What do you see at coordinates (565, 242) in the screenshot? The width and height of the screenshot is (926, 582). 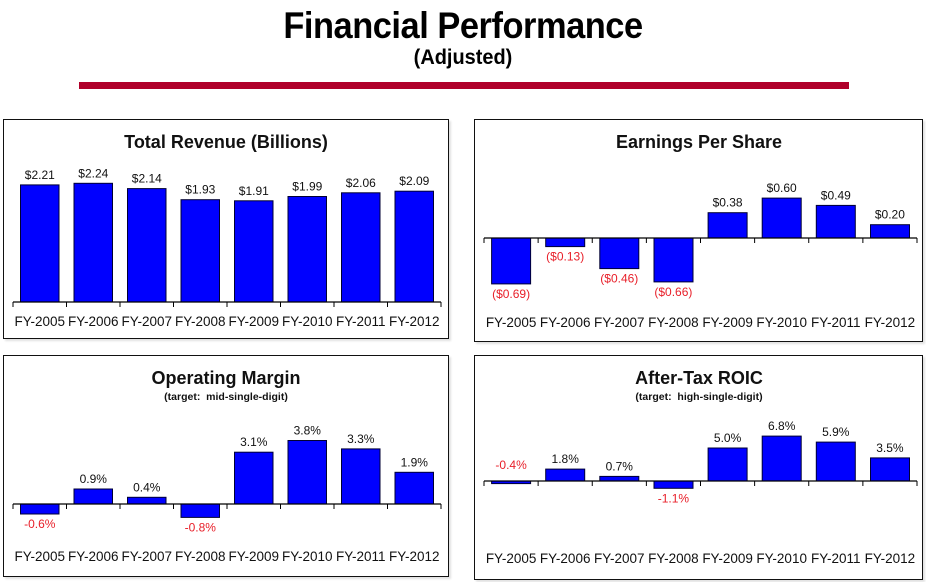 I see `bar-eps-fy-2006` at bounding box center [565, 242].